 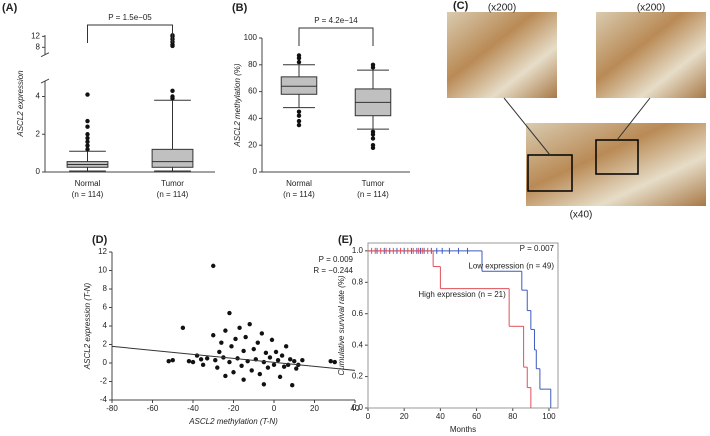 What do you see at coordinates (252, 144) in the screenshot?
I see `y-tick-label: 20` at bounding box center [252, 144].